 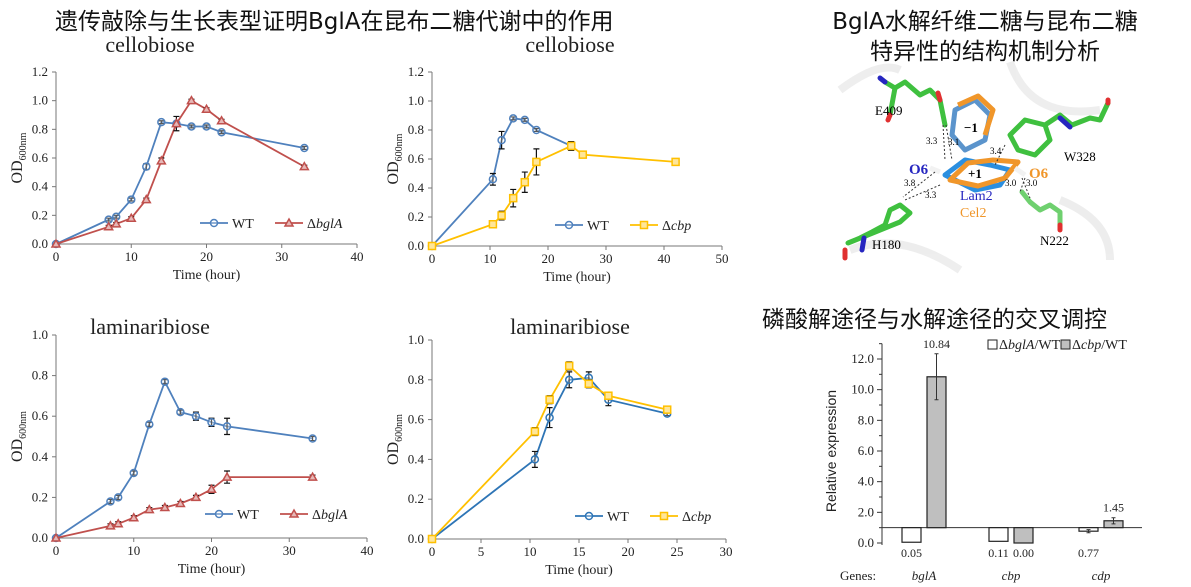 I want to click on x-axis-label: Time (hour), so click(x=579, y=570).